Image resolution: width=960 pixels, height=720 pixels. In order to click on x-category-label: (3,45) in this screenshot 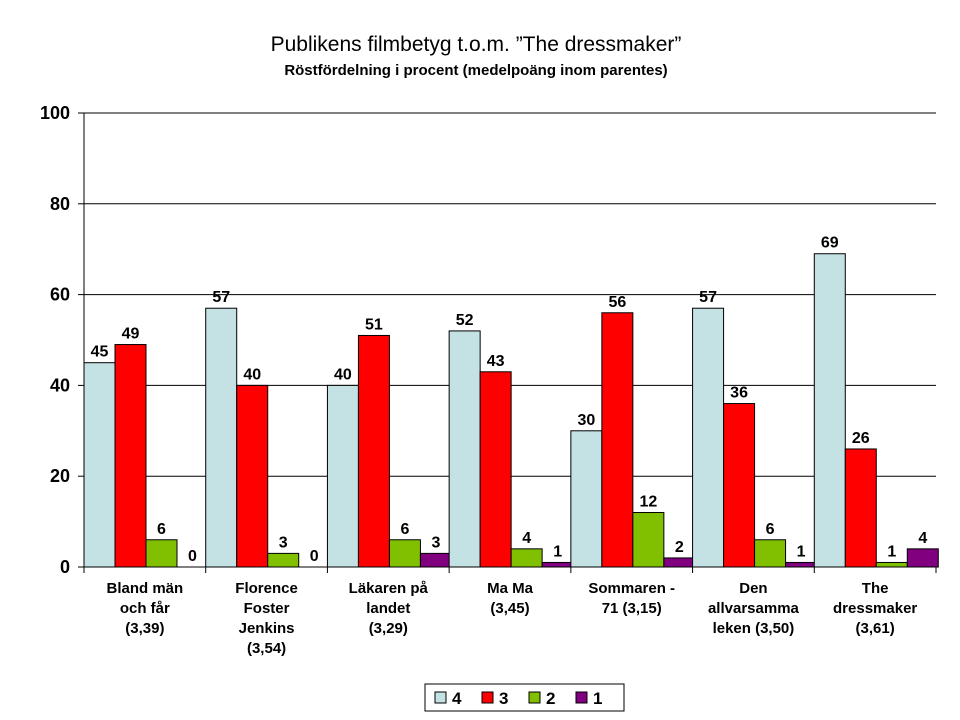, I will do `click(509, 608)`.